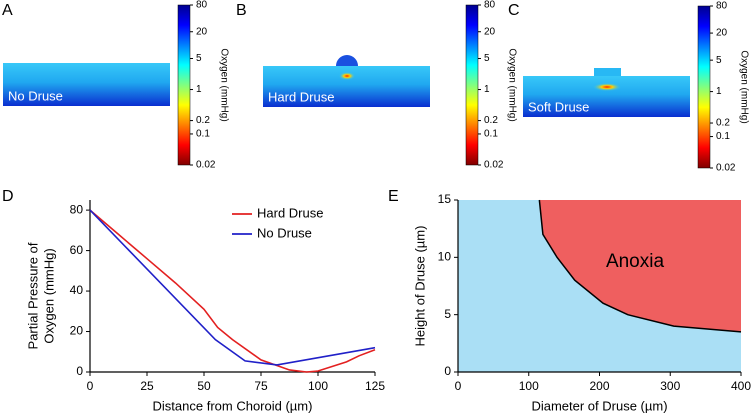  What do you see at coordinates (48, 295) in the screenshot?
I see `y-axis-label: Oxygen (mmHg)` at bounding box center [48, 295].